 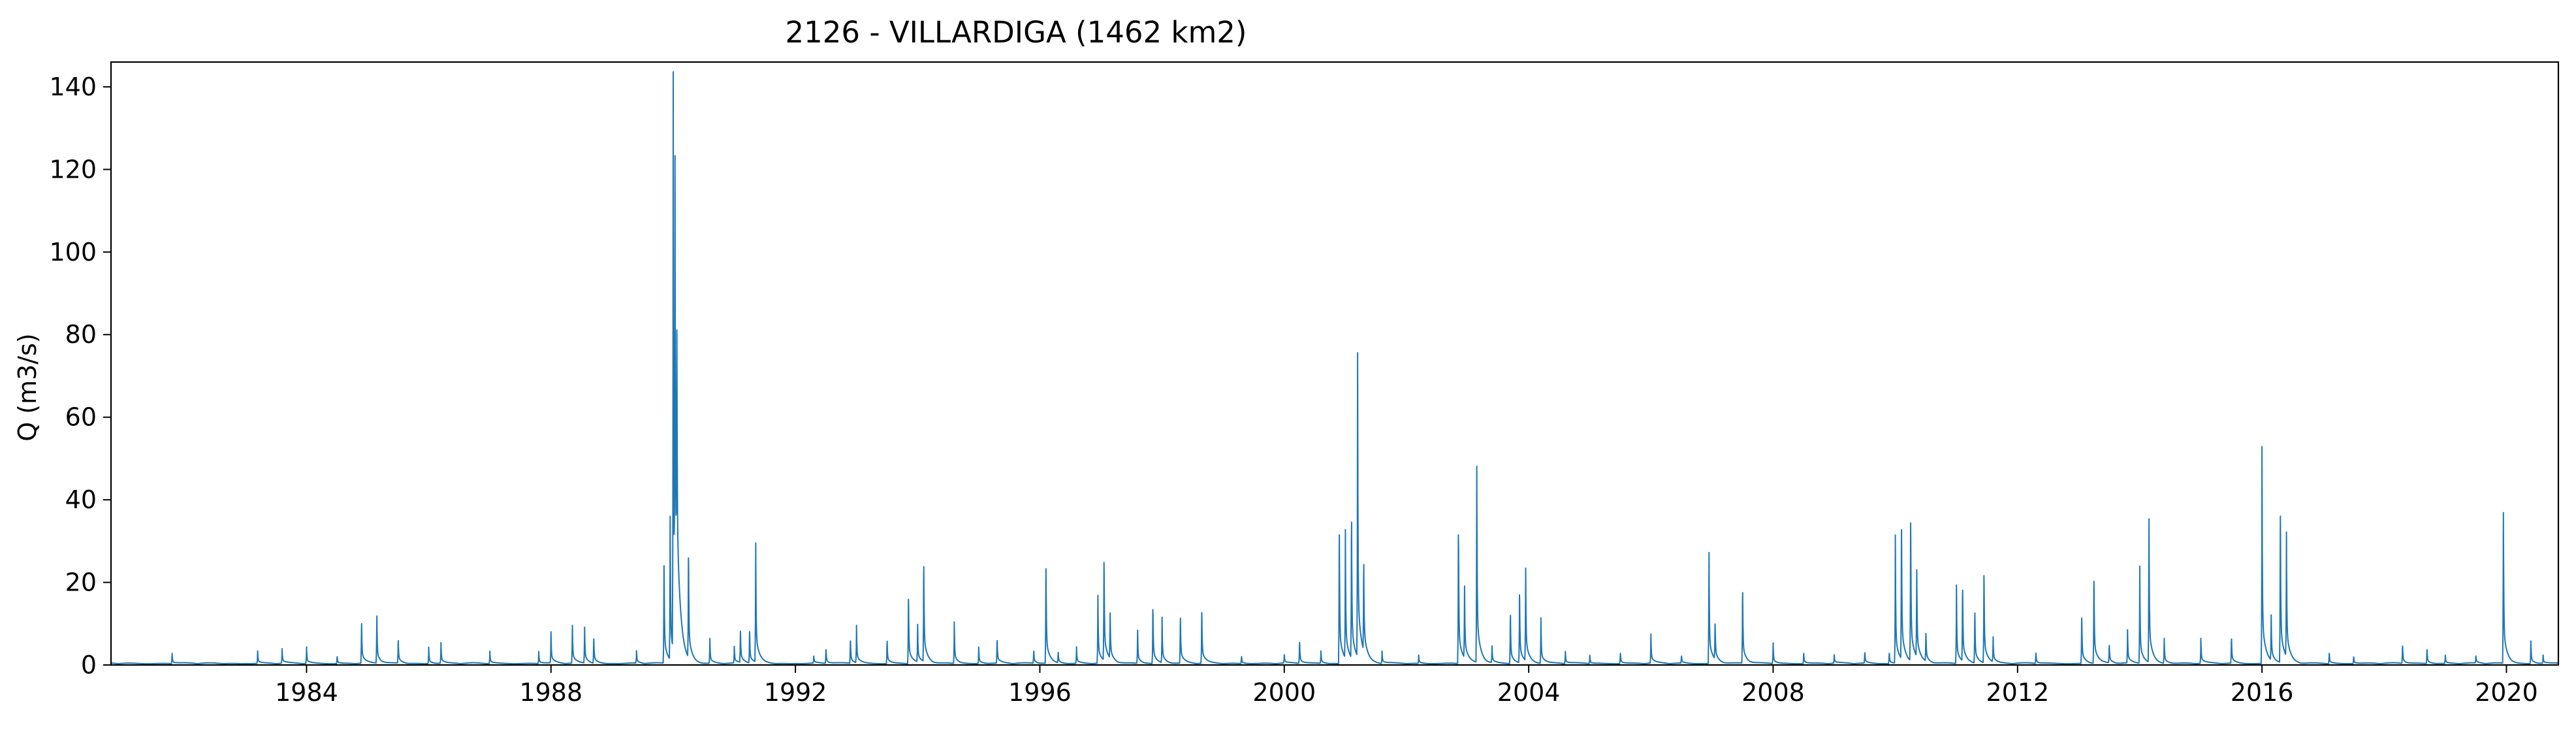 I want to click on y-tick-label: 40, so click(x=81, y=499).